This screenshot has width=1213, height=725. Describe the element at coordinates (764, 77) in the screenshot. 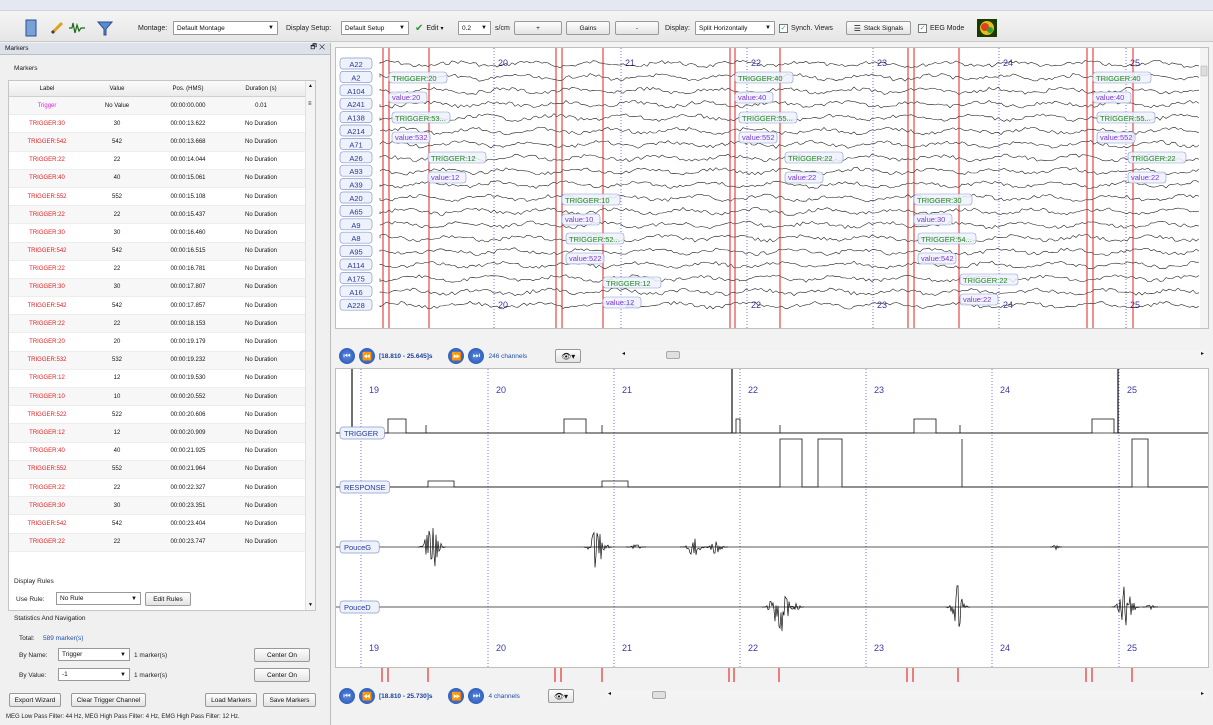

I see `marker-tag-box` at that location.